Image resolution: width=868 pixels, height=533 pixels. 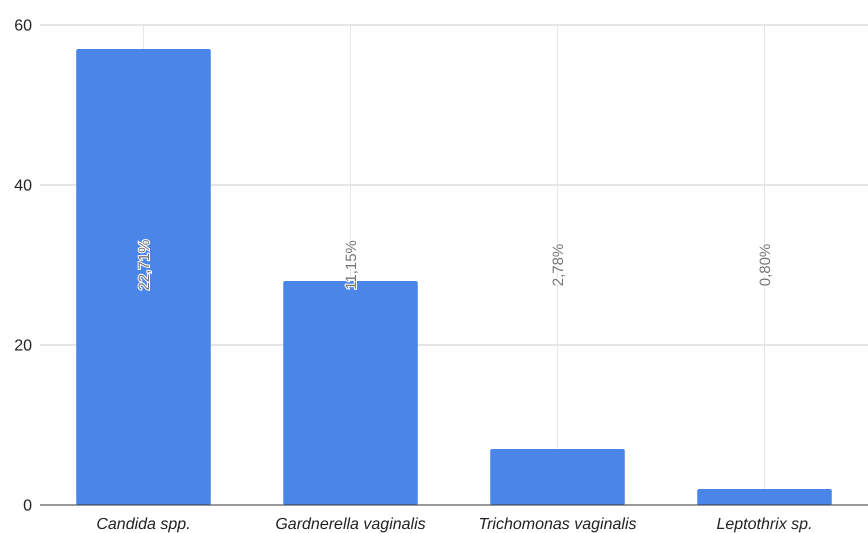 What do you see at coordinates (144, 265) in the screenshot?
I see `annotation: 22,71%` at bounding box center [144, 265].